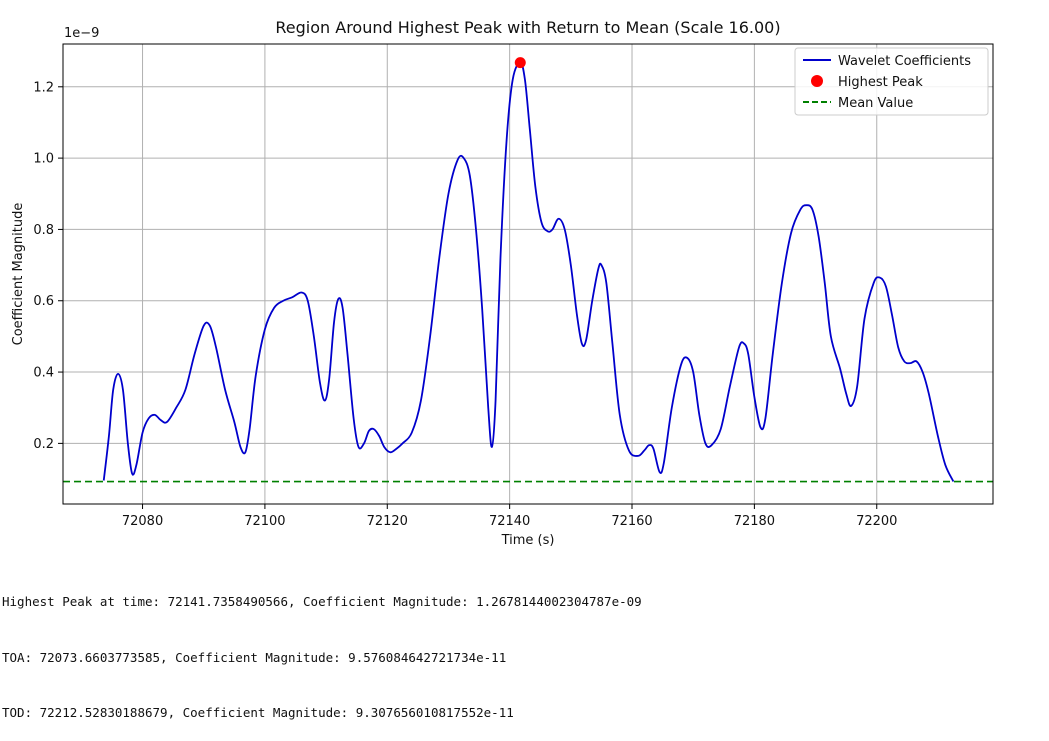 This screenshot has height=741, width=1049. I want to click on x-tick-label: 72180, so click(754, 521).